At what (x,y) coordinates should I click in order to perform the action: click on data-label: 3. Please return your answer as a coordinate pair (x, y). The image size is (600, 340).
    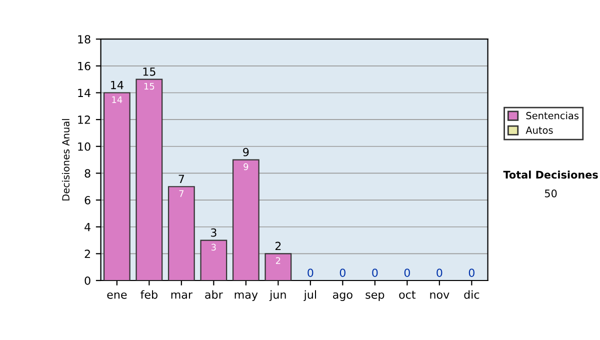
    Looking at the image, I should click on (213, 247).